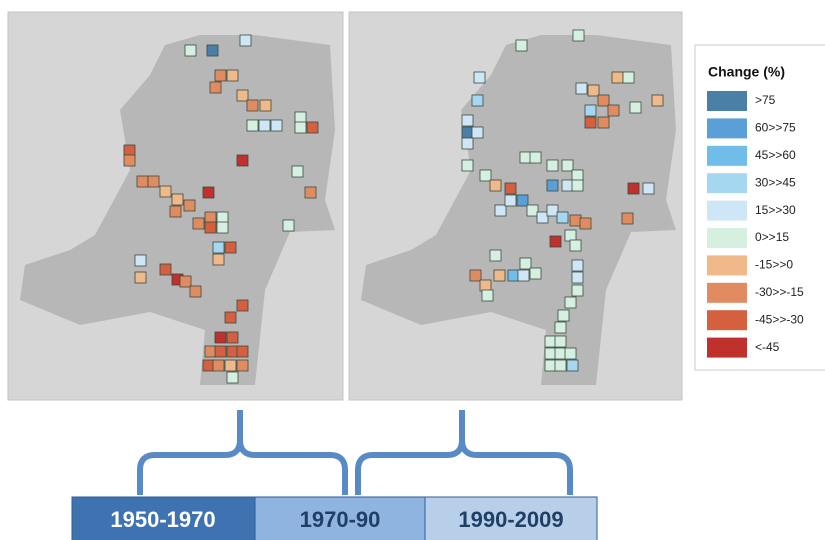 Image resolution: width=825 pixels, height=540 pixels. I want to click on legend-label: 0>>15, so click(772, 237).